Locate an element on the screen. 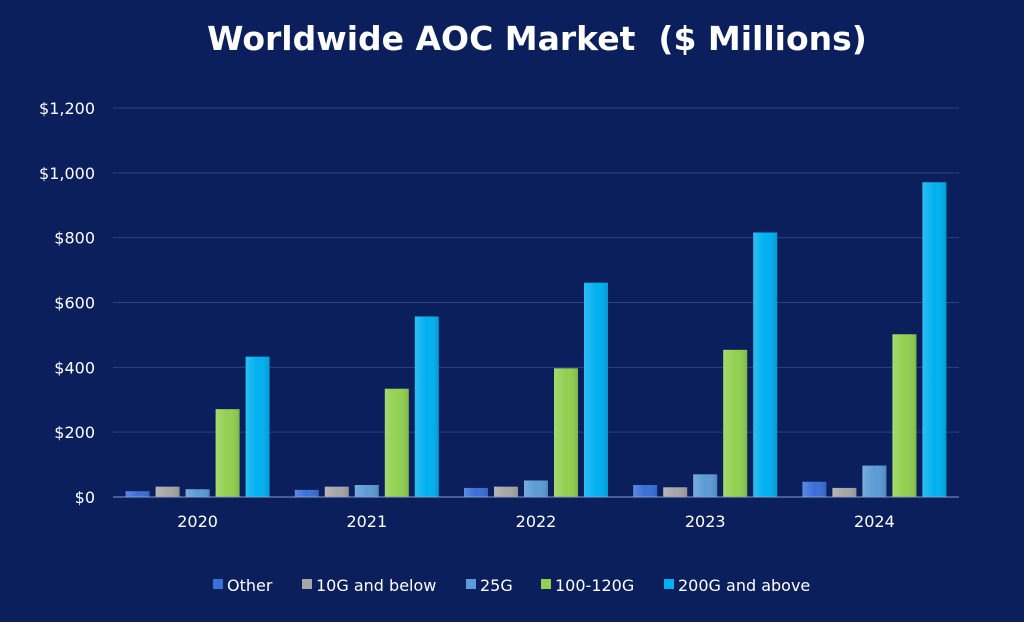  x-tick-label: 2023 is located at coordinates (705, 521).